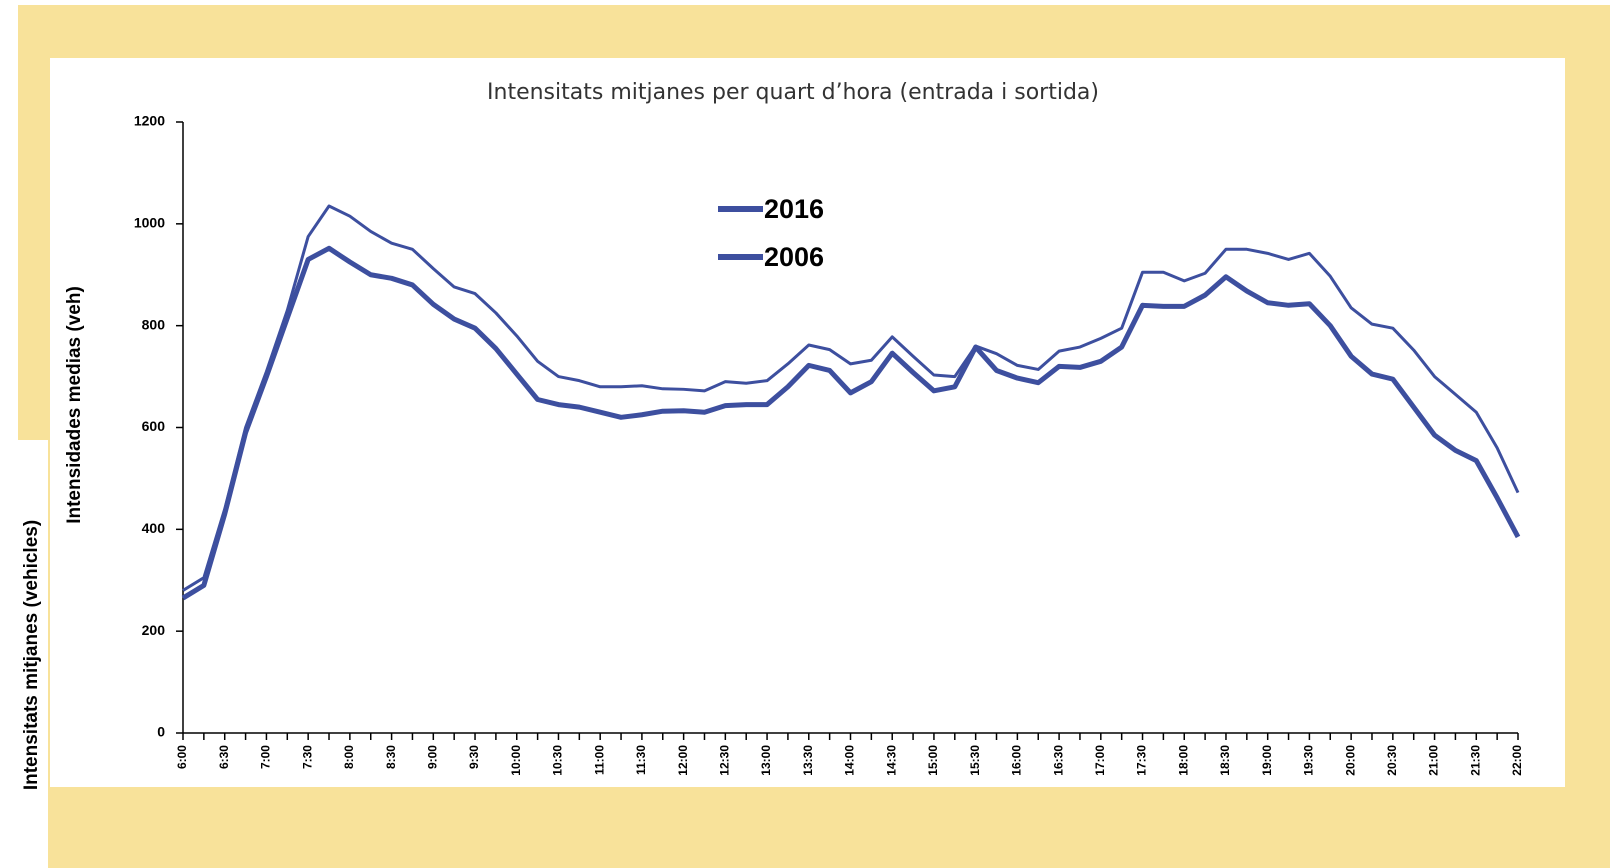  I want to click on x-tick-label: 19:00, so click(1267, 760).